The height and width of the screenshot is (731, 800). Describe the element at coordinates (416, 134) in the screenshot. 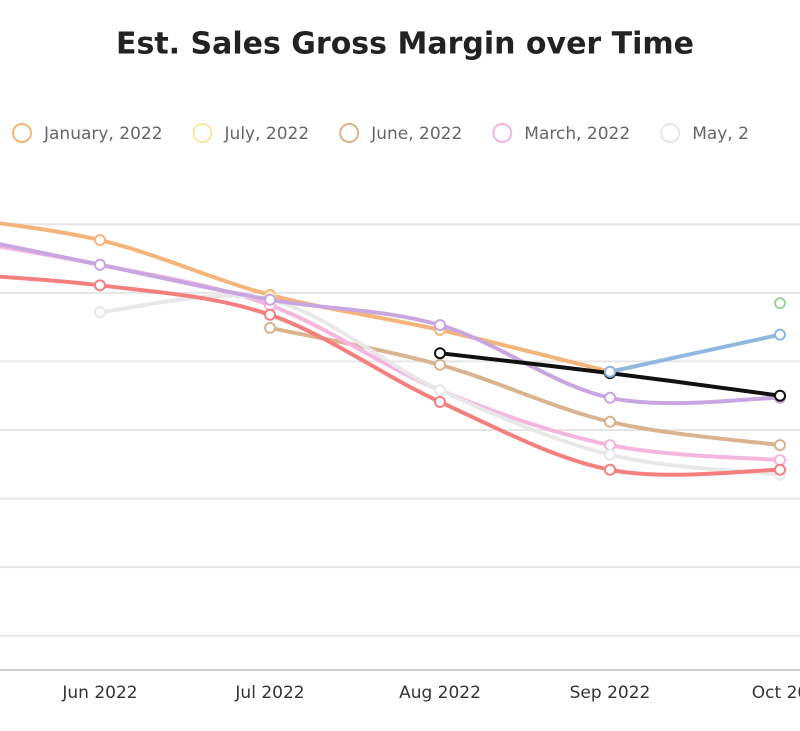

I see `legend-label: June, 2022` at that location.